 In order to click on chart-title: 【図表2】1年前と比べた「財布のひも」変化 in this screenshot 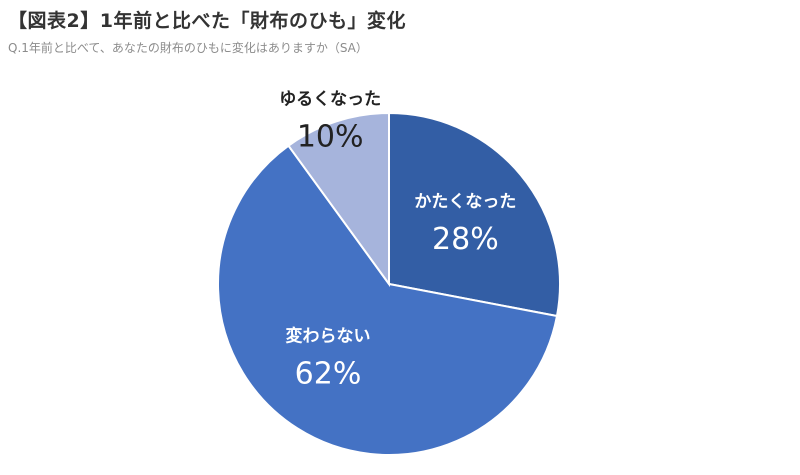, I will do `click(207, 21)`.